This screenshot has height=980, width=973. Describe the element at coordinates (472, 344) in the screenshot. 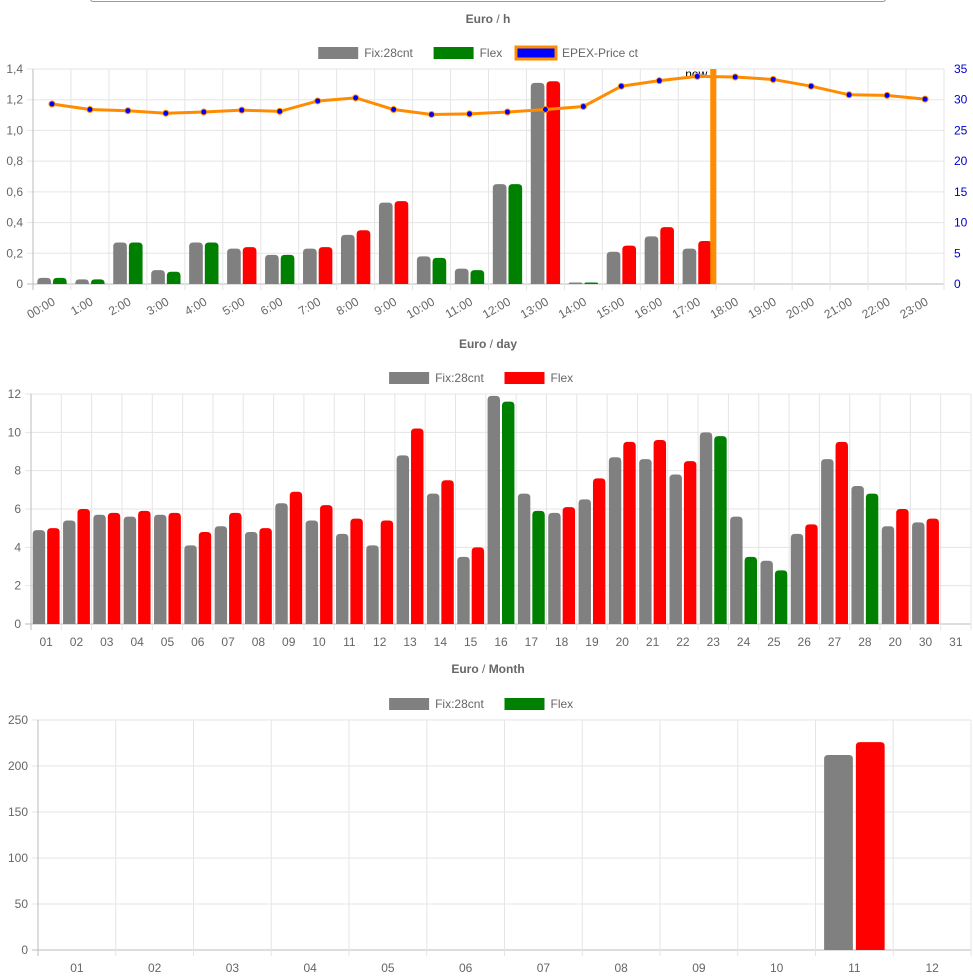

I see `chart-title-unit: Euro` at that location.